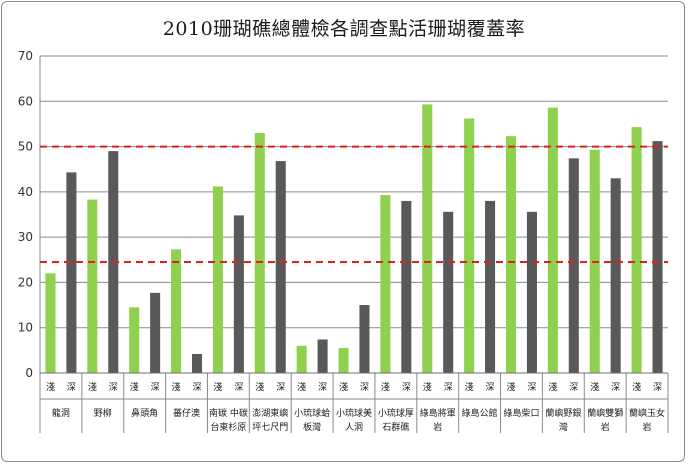 This screenshot has height=465, width=688. I want to click on y-tick-label: 60, so click(25, 101).